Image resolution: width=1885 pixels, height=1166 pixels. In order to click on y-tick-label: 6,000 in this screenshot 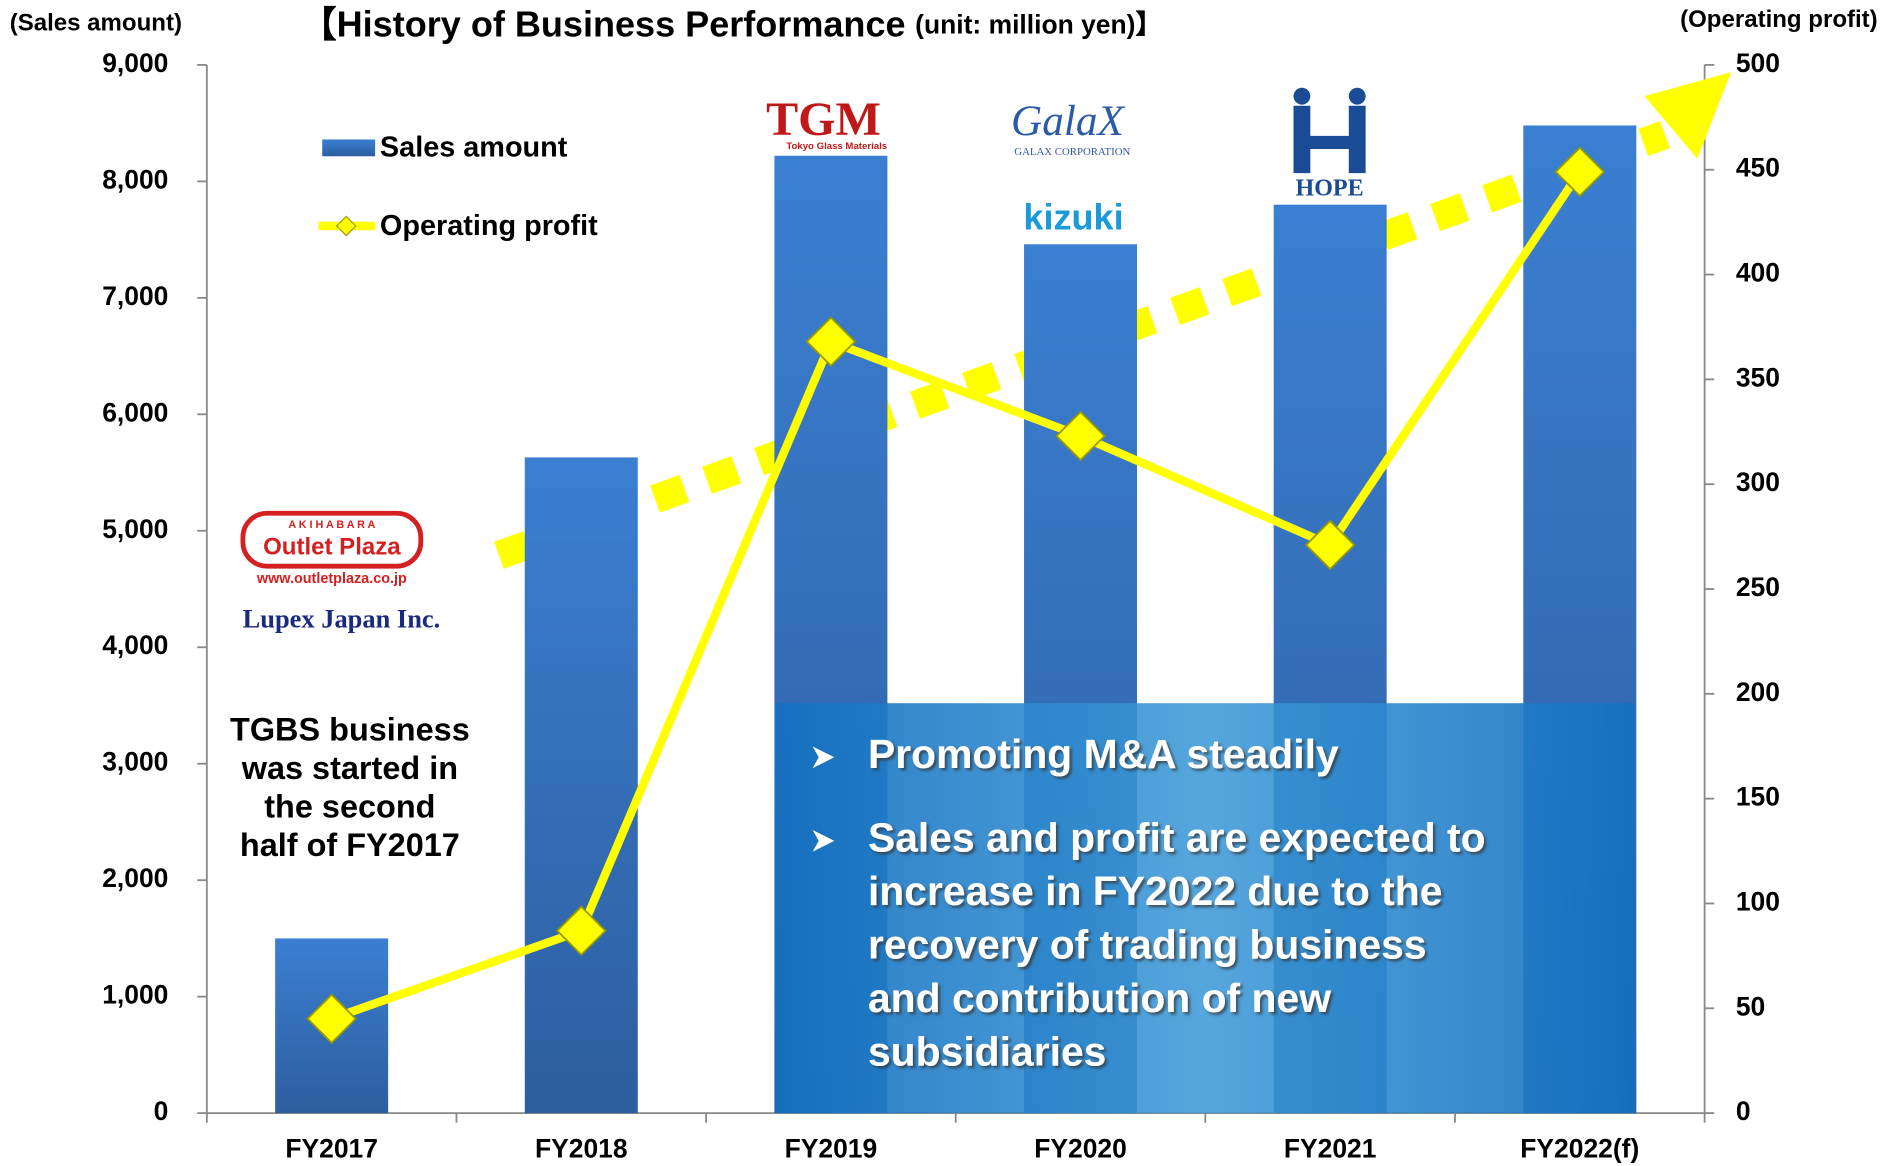, I will do `click(135, 412)`.